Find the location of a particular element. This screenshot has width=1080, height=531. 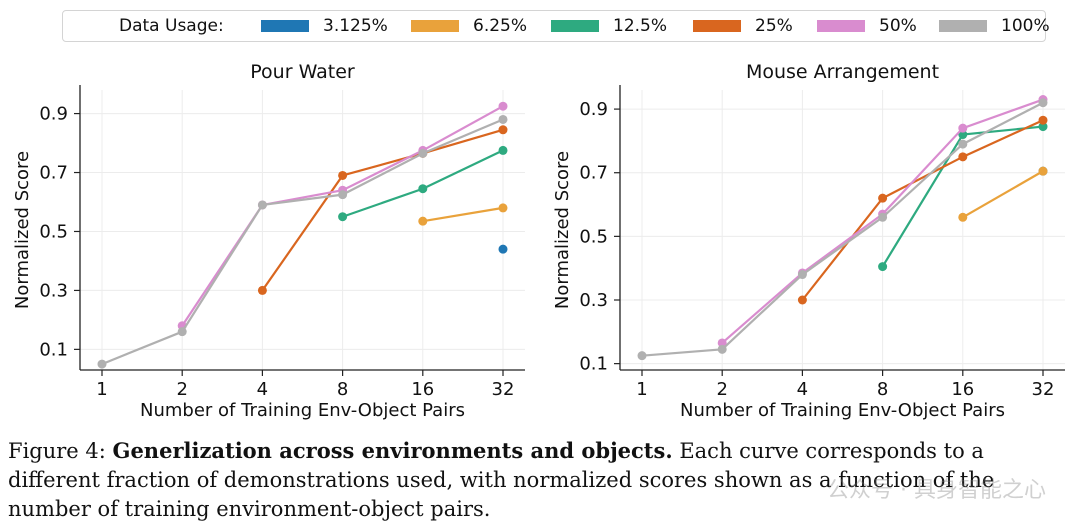

legend-item-6.25: 6.25% is located at coordinates (469, 26).